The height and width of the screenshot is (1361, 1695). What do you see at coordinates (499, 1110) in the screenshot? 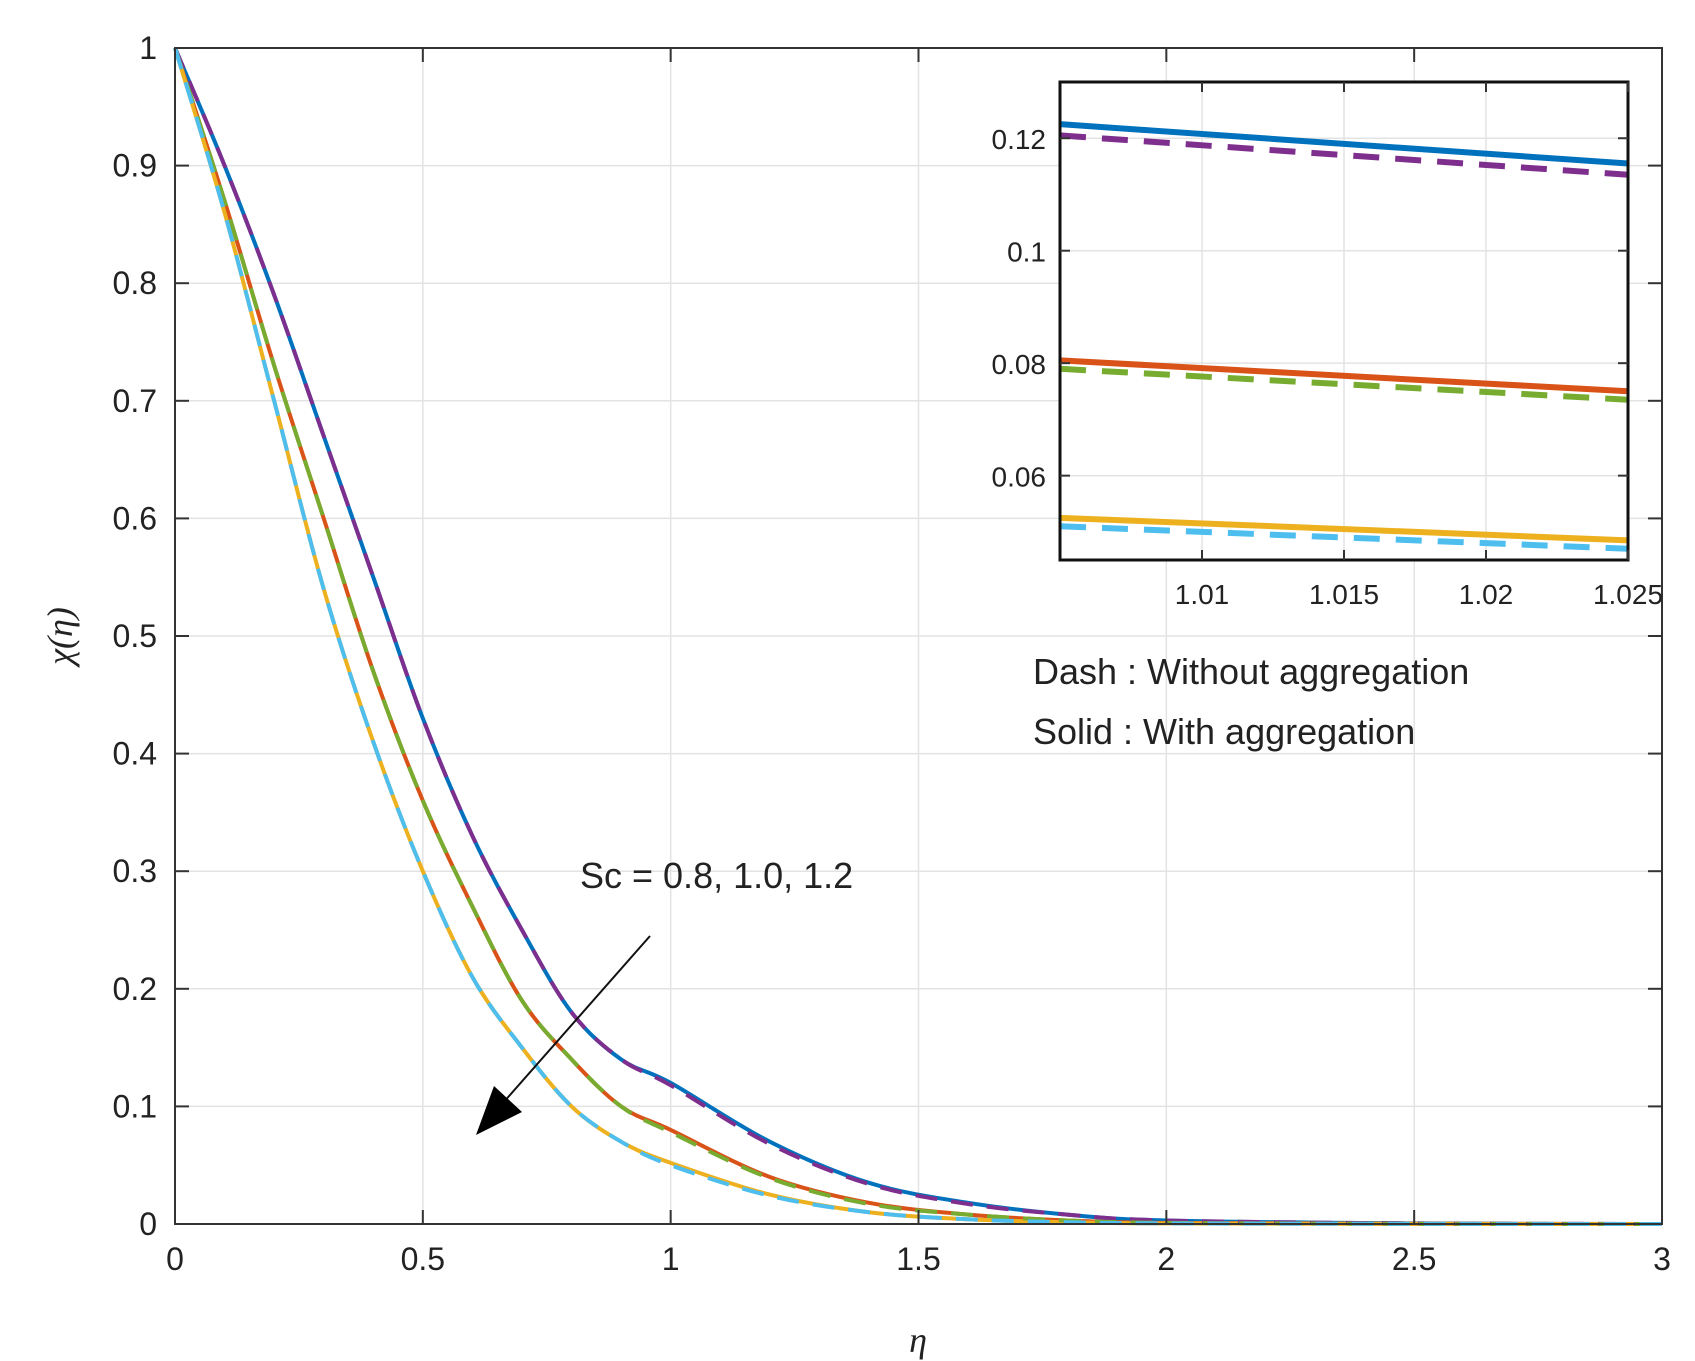
I see `sc-arrow-head` at bounding box center [499, 1110].